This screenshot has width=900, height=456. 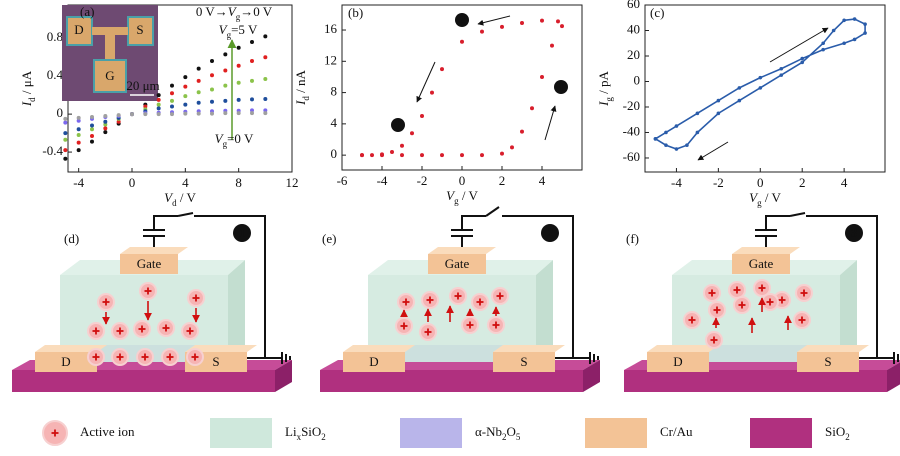 I want to click on drain-label: D, so click(x=677, y=361).